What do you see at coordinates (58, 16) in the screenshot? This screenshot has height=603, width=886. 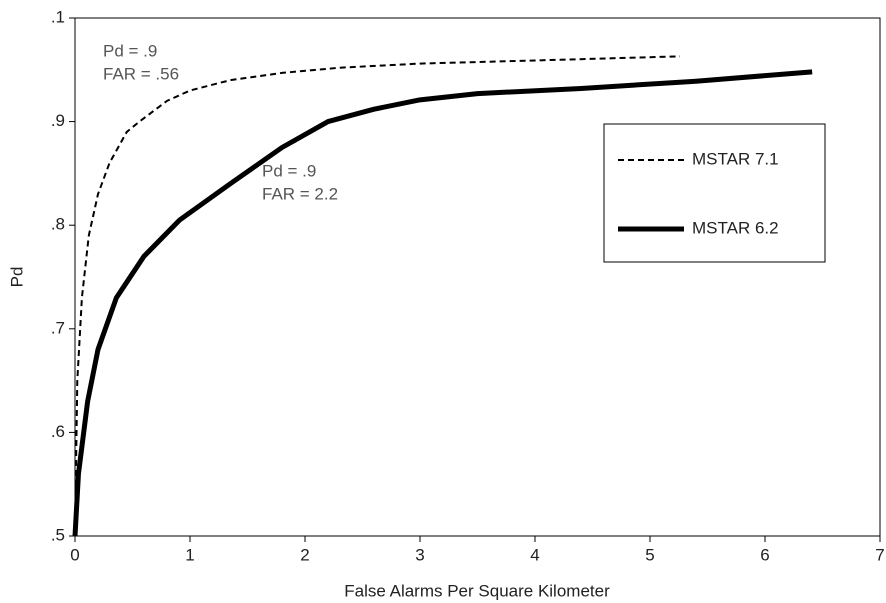 I see `y-tick-label: .1` at bounding box center [58, 16].